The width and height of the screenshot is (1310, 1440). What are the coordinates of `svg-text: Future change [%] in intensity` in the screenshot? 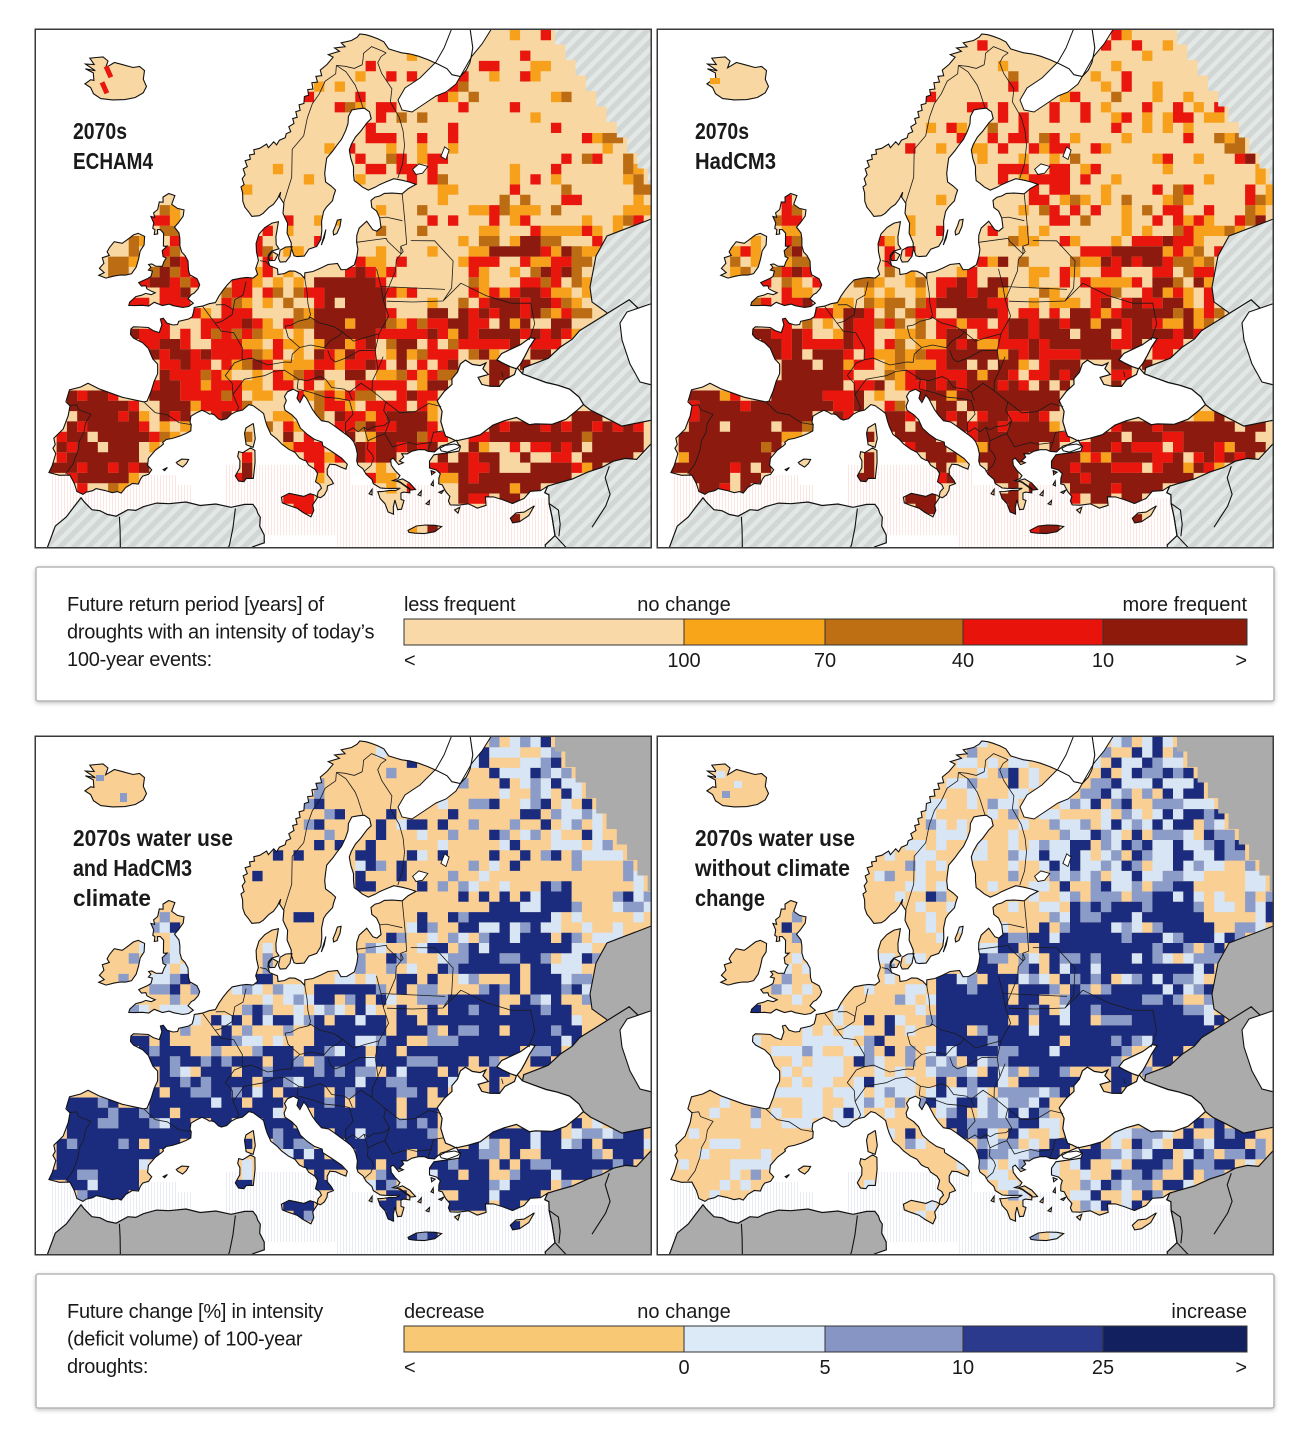 It's located at (195, 1312).